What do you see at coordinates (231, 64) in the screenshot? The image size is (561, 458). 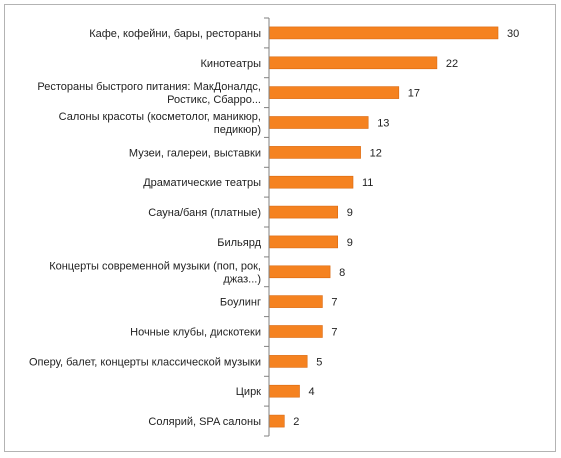 I see `category-label-1: Кинотеатры` at bounding box center [231, 64].